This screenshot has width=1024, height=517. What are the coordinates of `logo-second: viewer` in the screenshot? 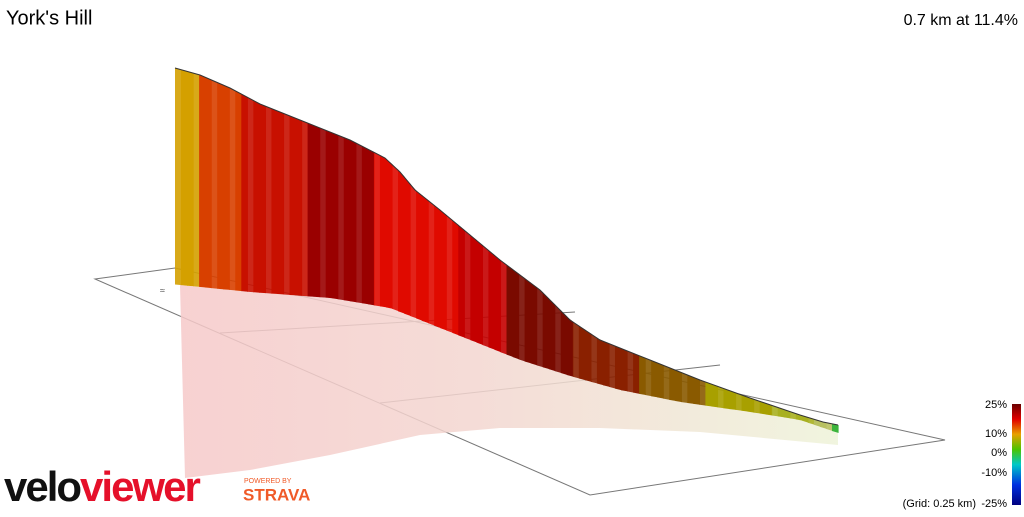 It's located at (140, 486).